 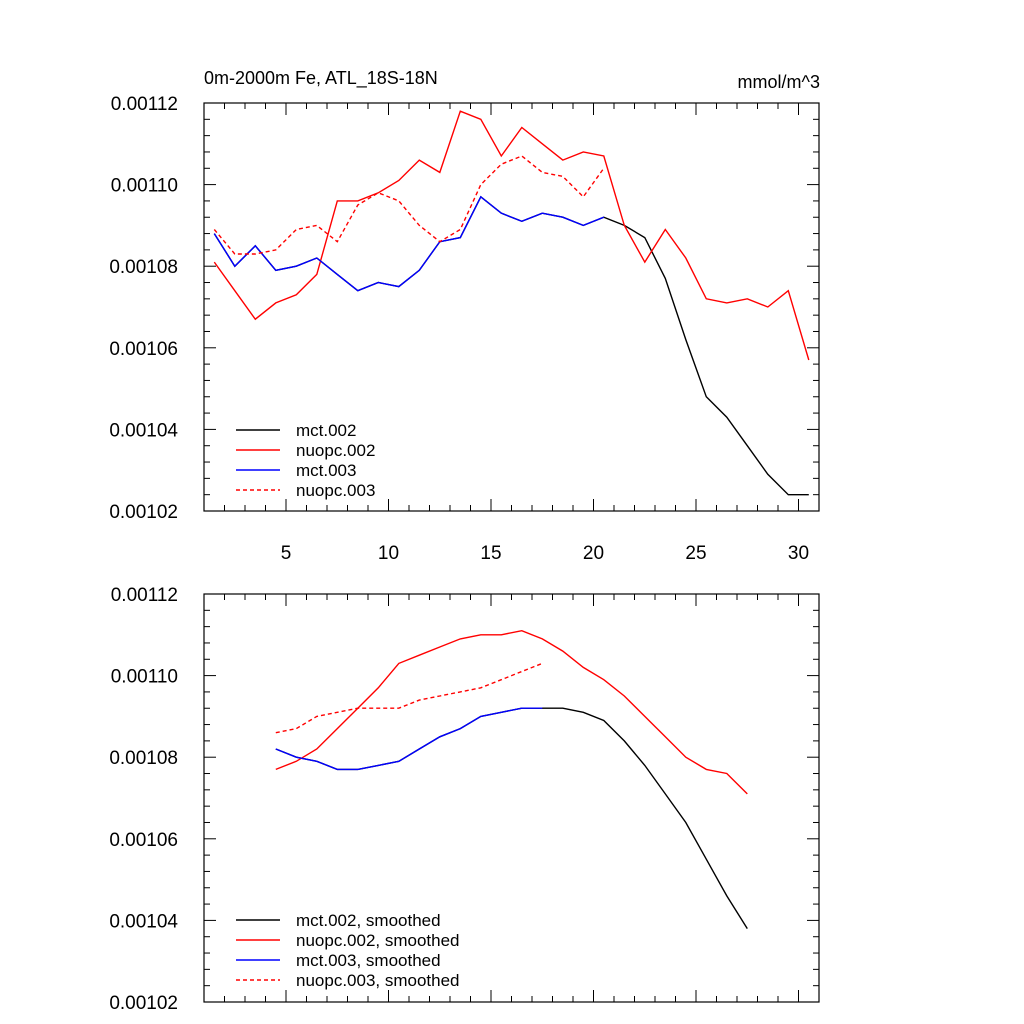 I want to click on x-tick-labels: 5 10 15 20 25 30, so click(x=545, y=553).